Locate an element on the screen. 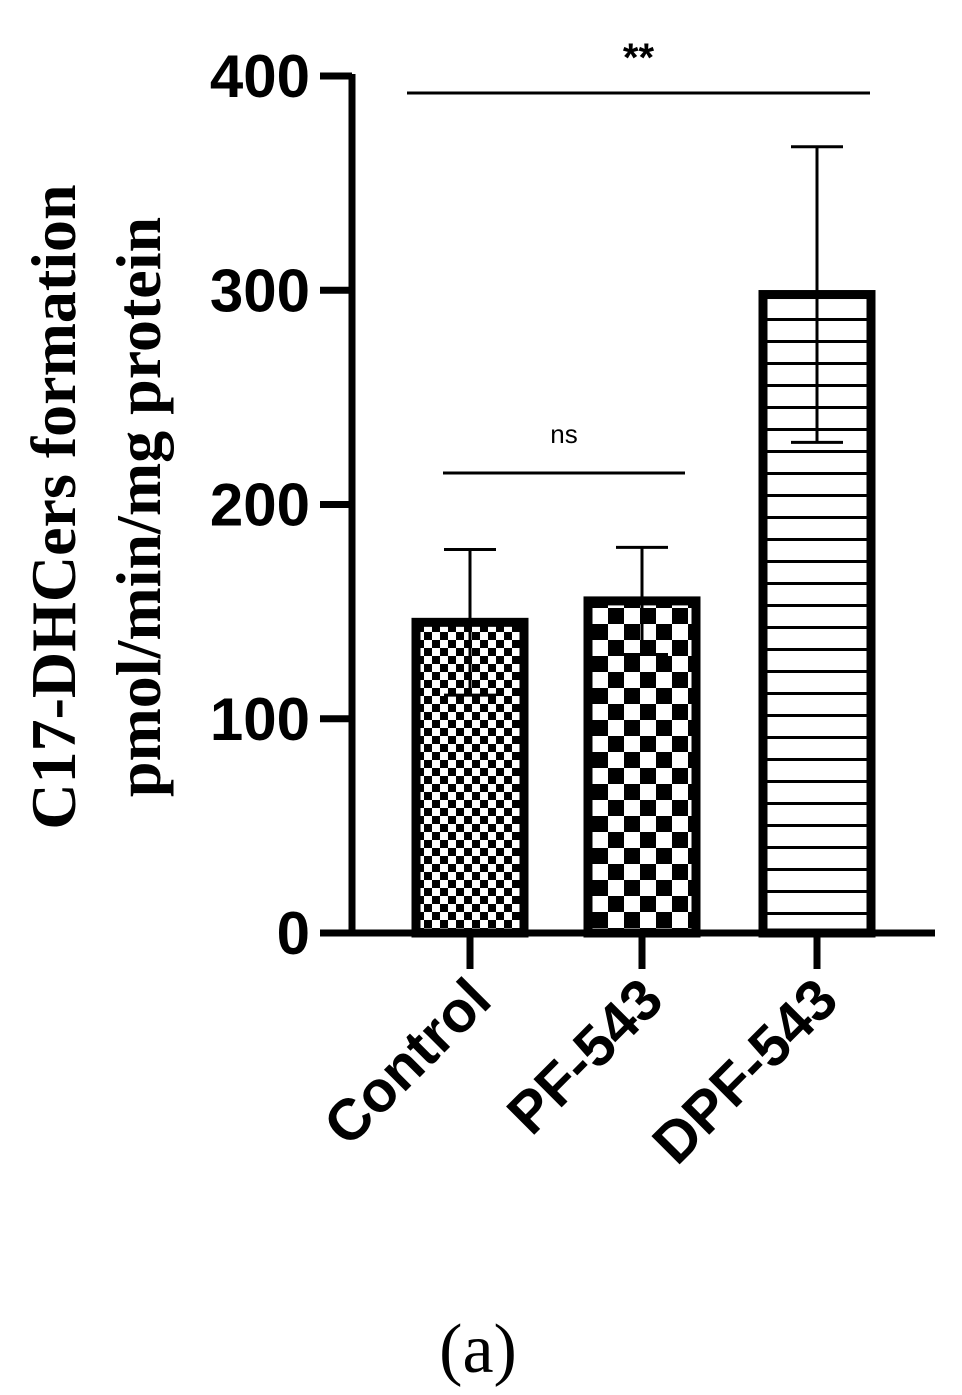 The width and height of the screenshot is (962, 1395). x-tick-label: Control is located at coordinates (407, 1062).